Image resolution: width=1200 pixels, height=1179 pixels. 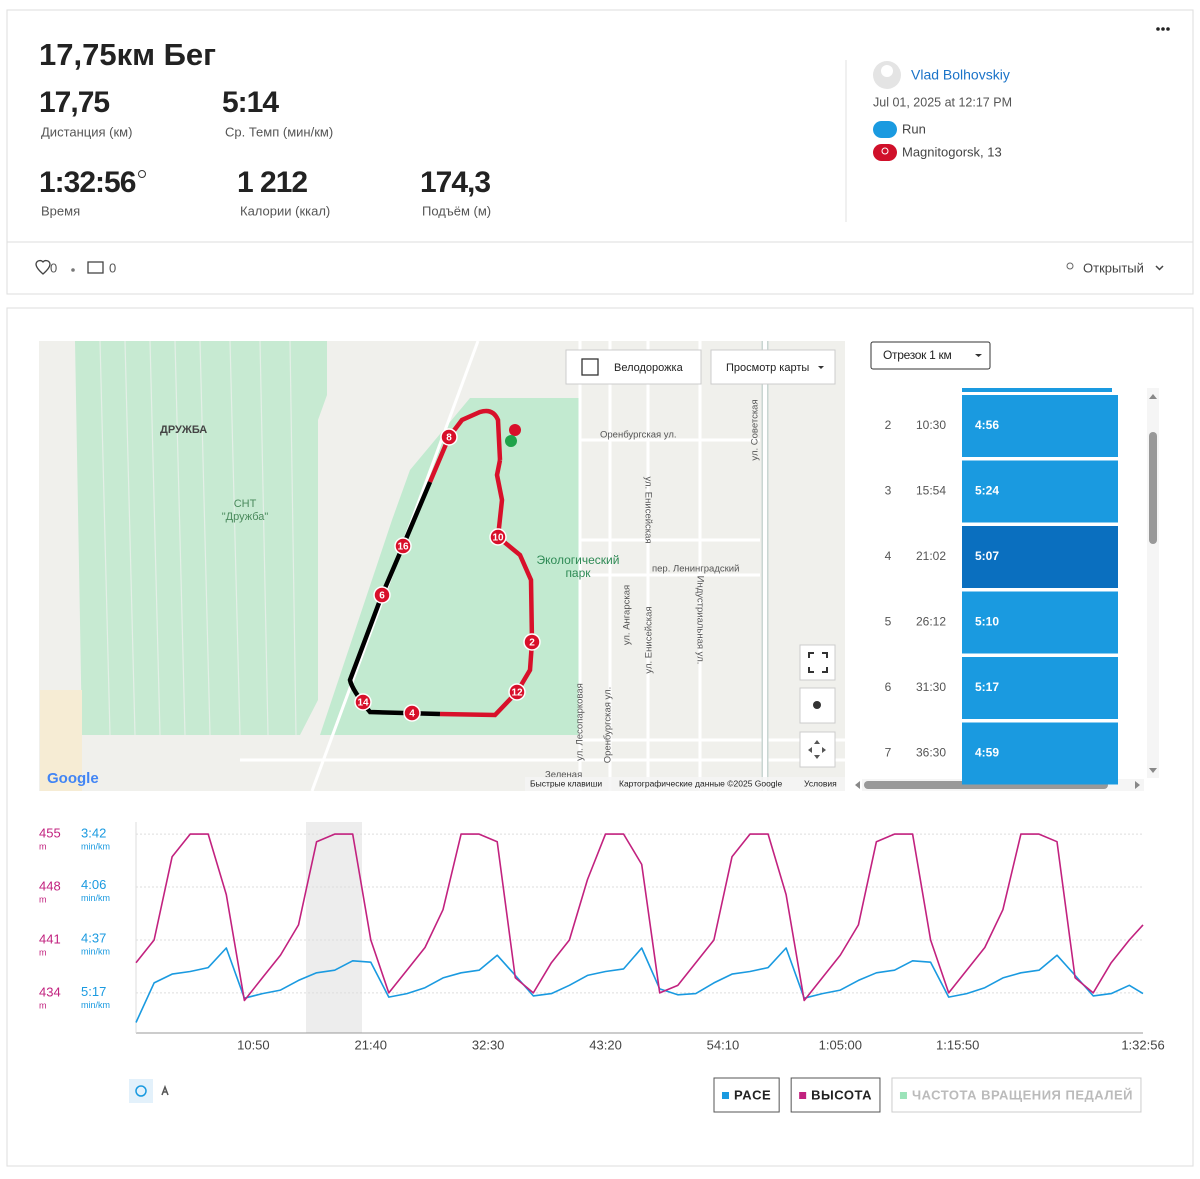 What do you see at coordinates (888, 556) in the screenshot?
I see `split-km: 4` at bounding box center [888, 556].